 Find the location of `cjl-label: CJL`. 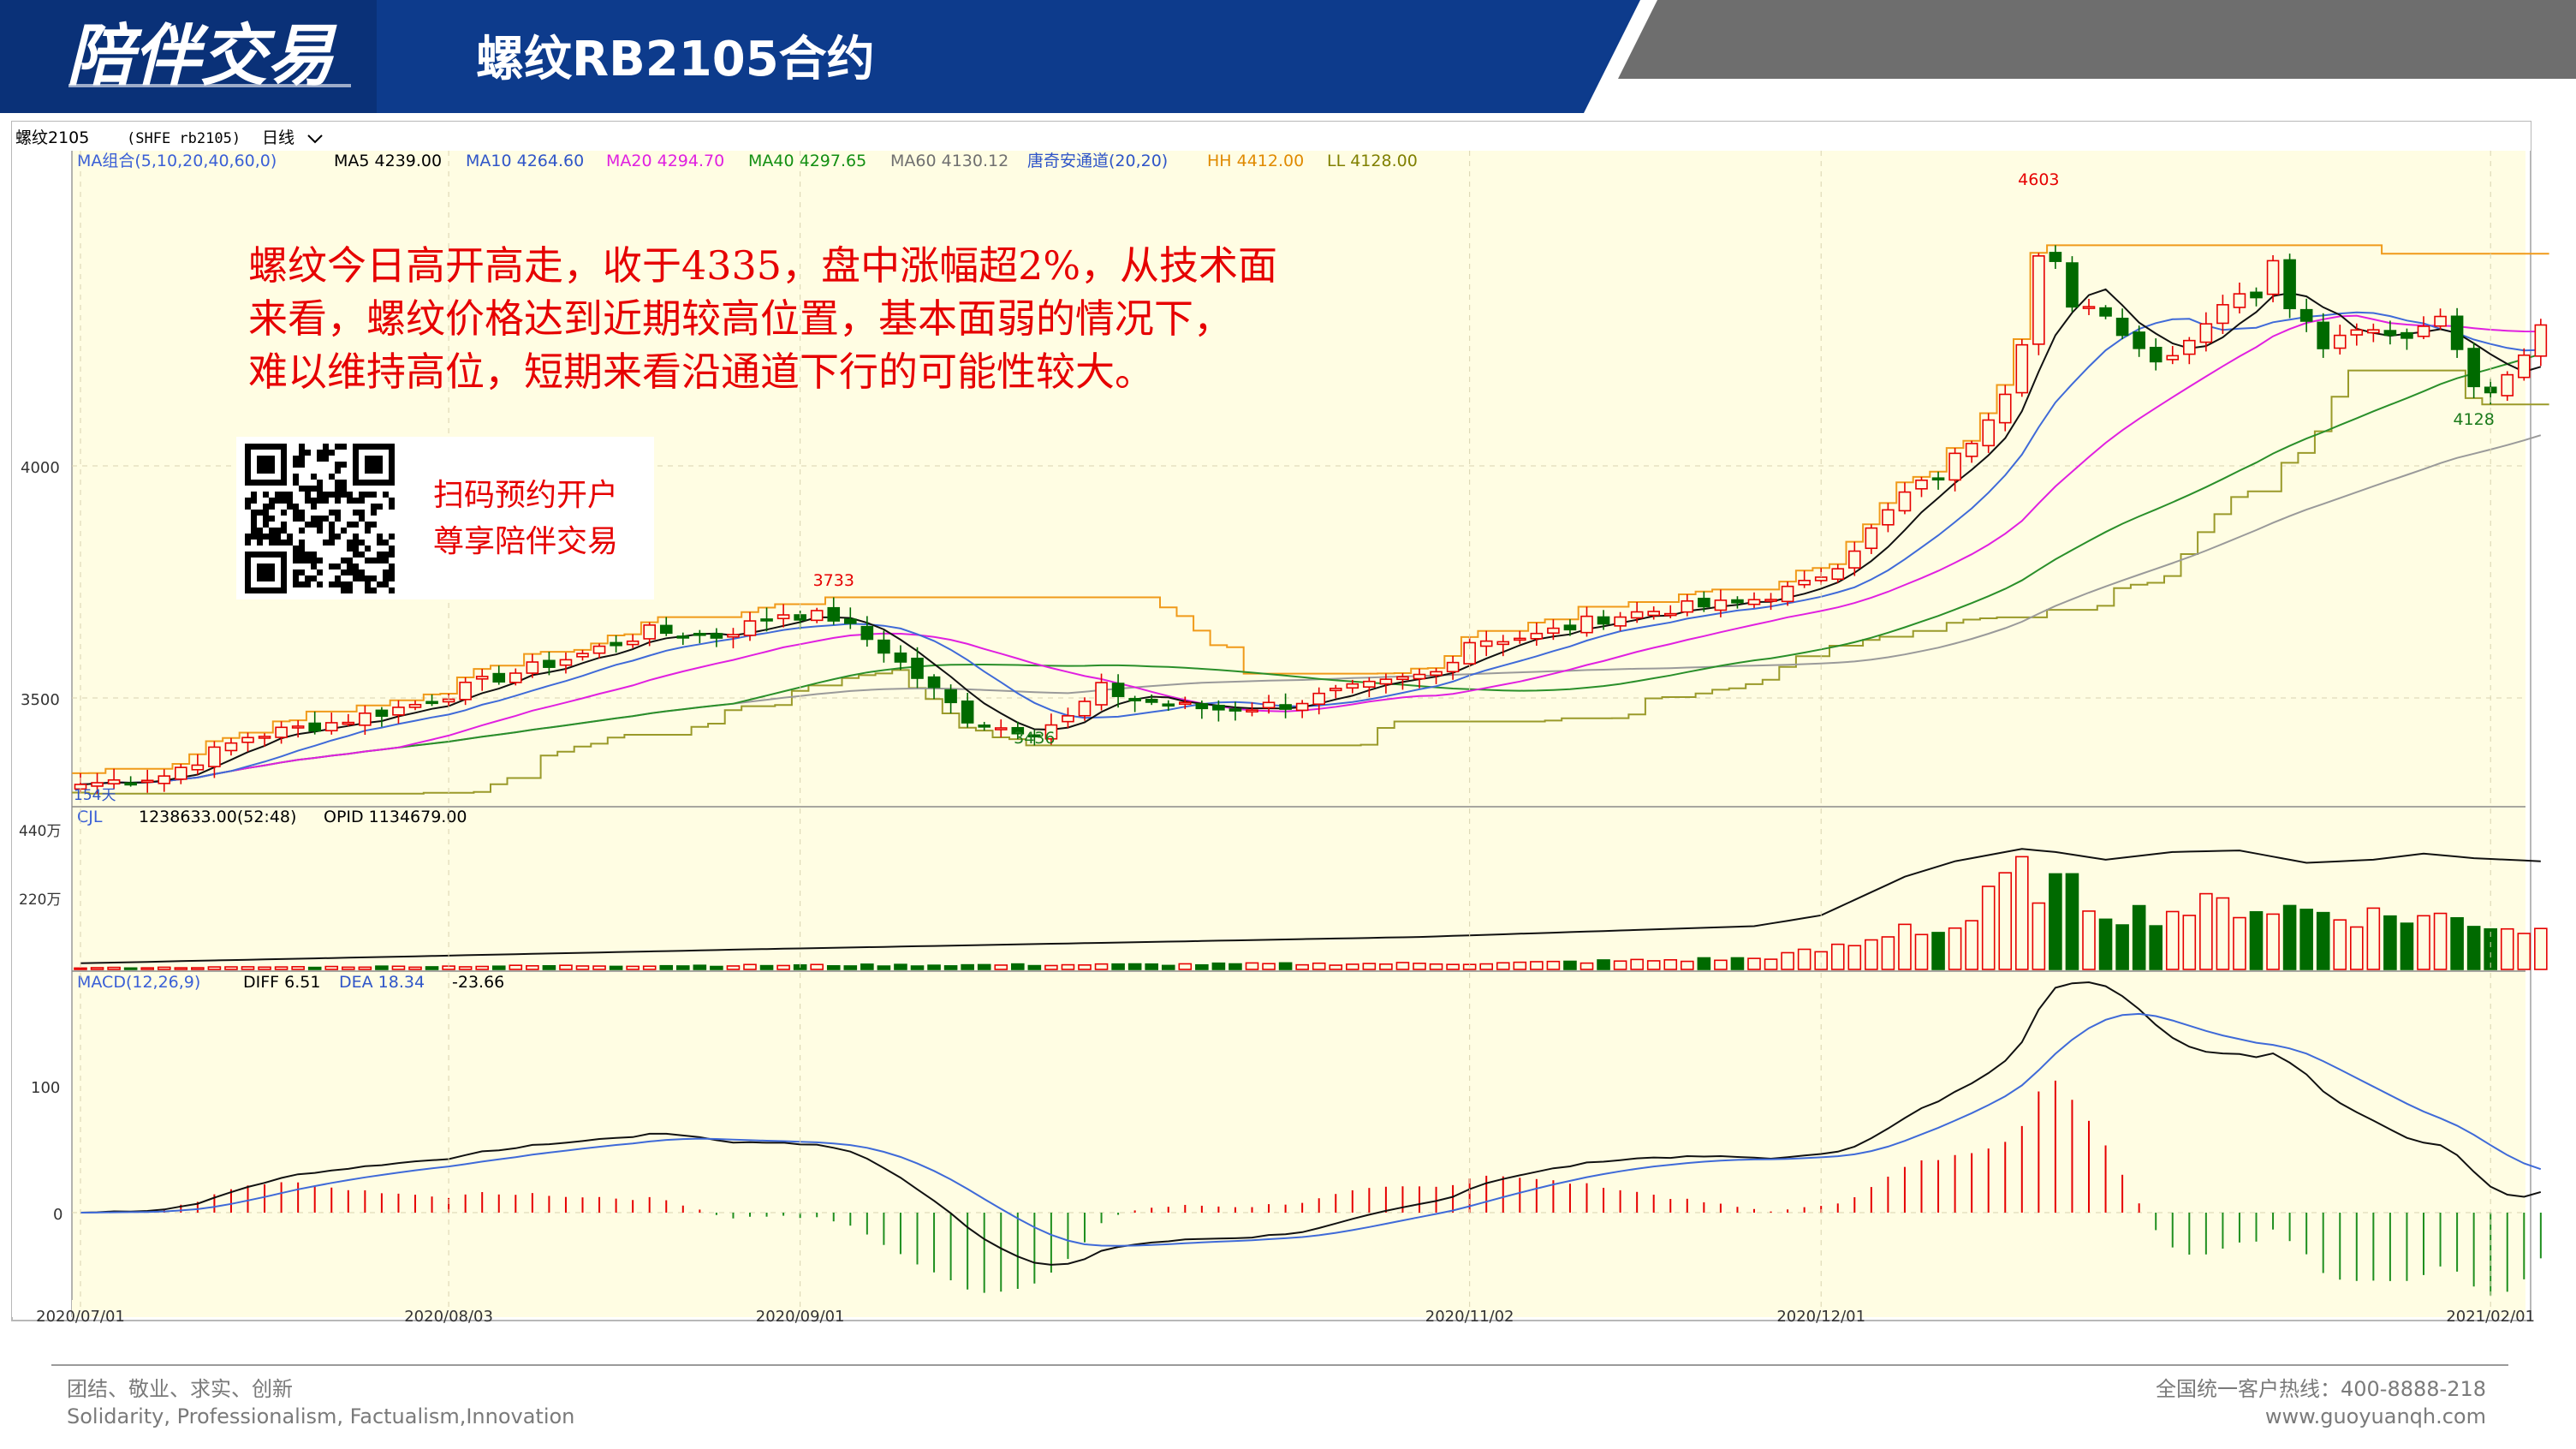

cjl-label: CJL is located at coordinates (90, 817).